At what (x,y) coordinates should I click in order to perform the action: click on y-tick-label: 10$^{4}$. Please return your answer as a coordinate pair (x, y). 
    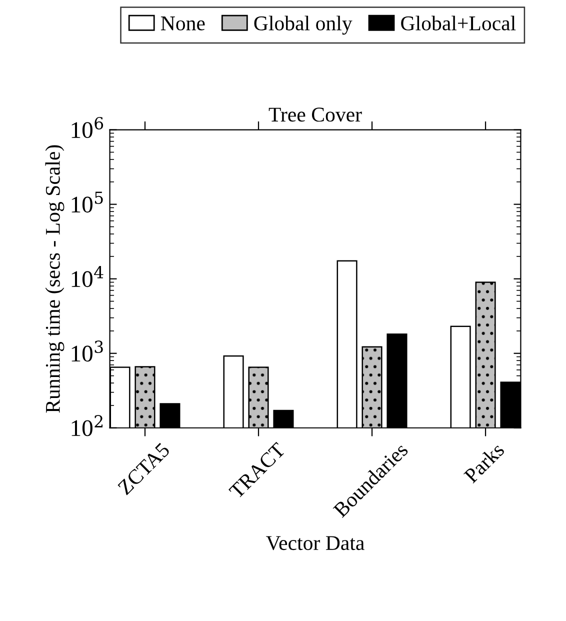
    Looking at the image, I should click on (88, 277).